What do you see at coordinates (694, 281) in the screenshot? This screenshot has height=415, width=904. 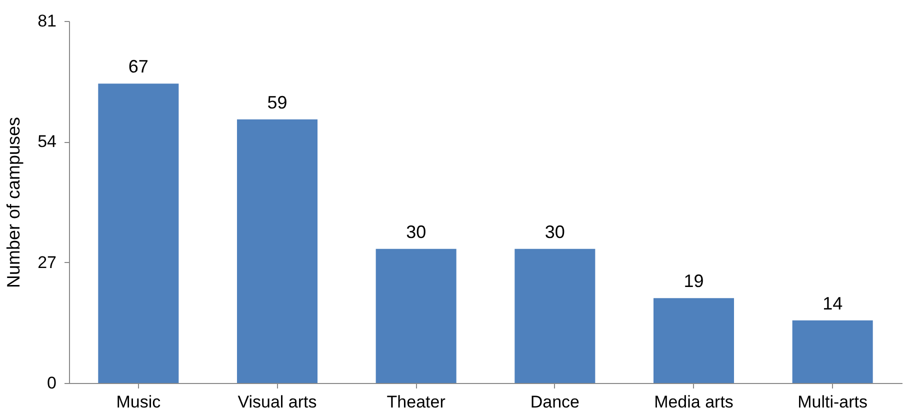 I see `data-label: 19` at bounding box center [694, 281].